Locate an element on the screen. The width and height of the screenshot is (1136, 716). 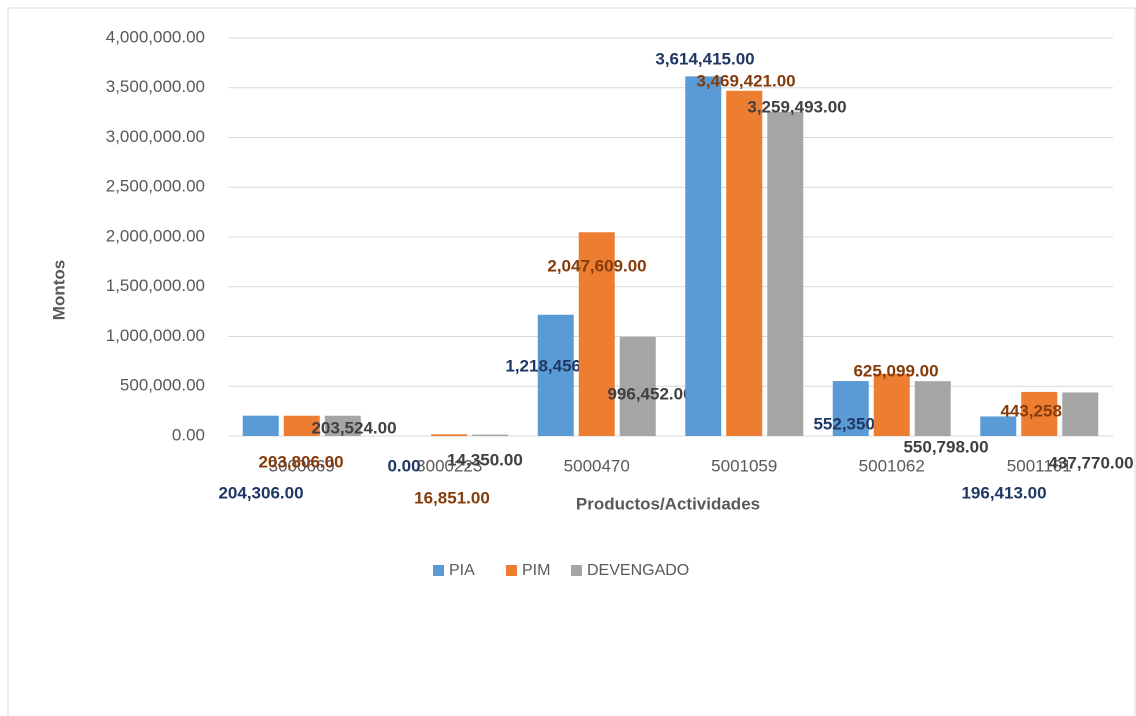
x-tick-label: 5001101 is located at coordinates (1039, 465).